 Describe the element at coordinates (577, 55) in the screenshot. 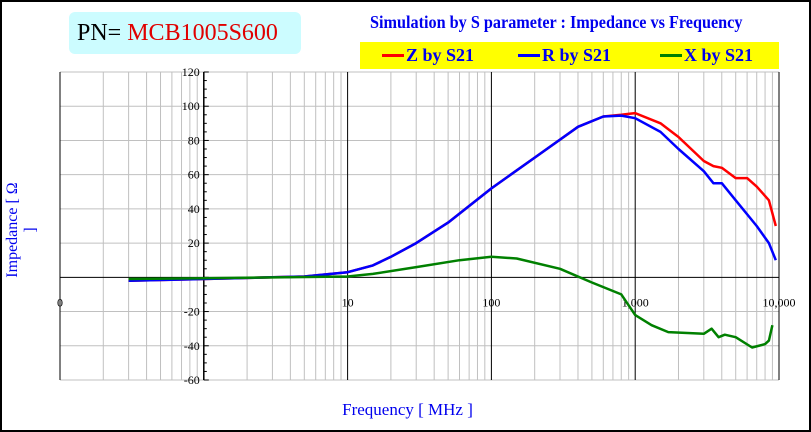

I see `legend-label-r: R by S21` at that location.